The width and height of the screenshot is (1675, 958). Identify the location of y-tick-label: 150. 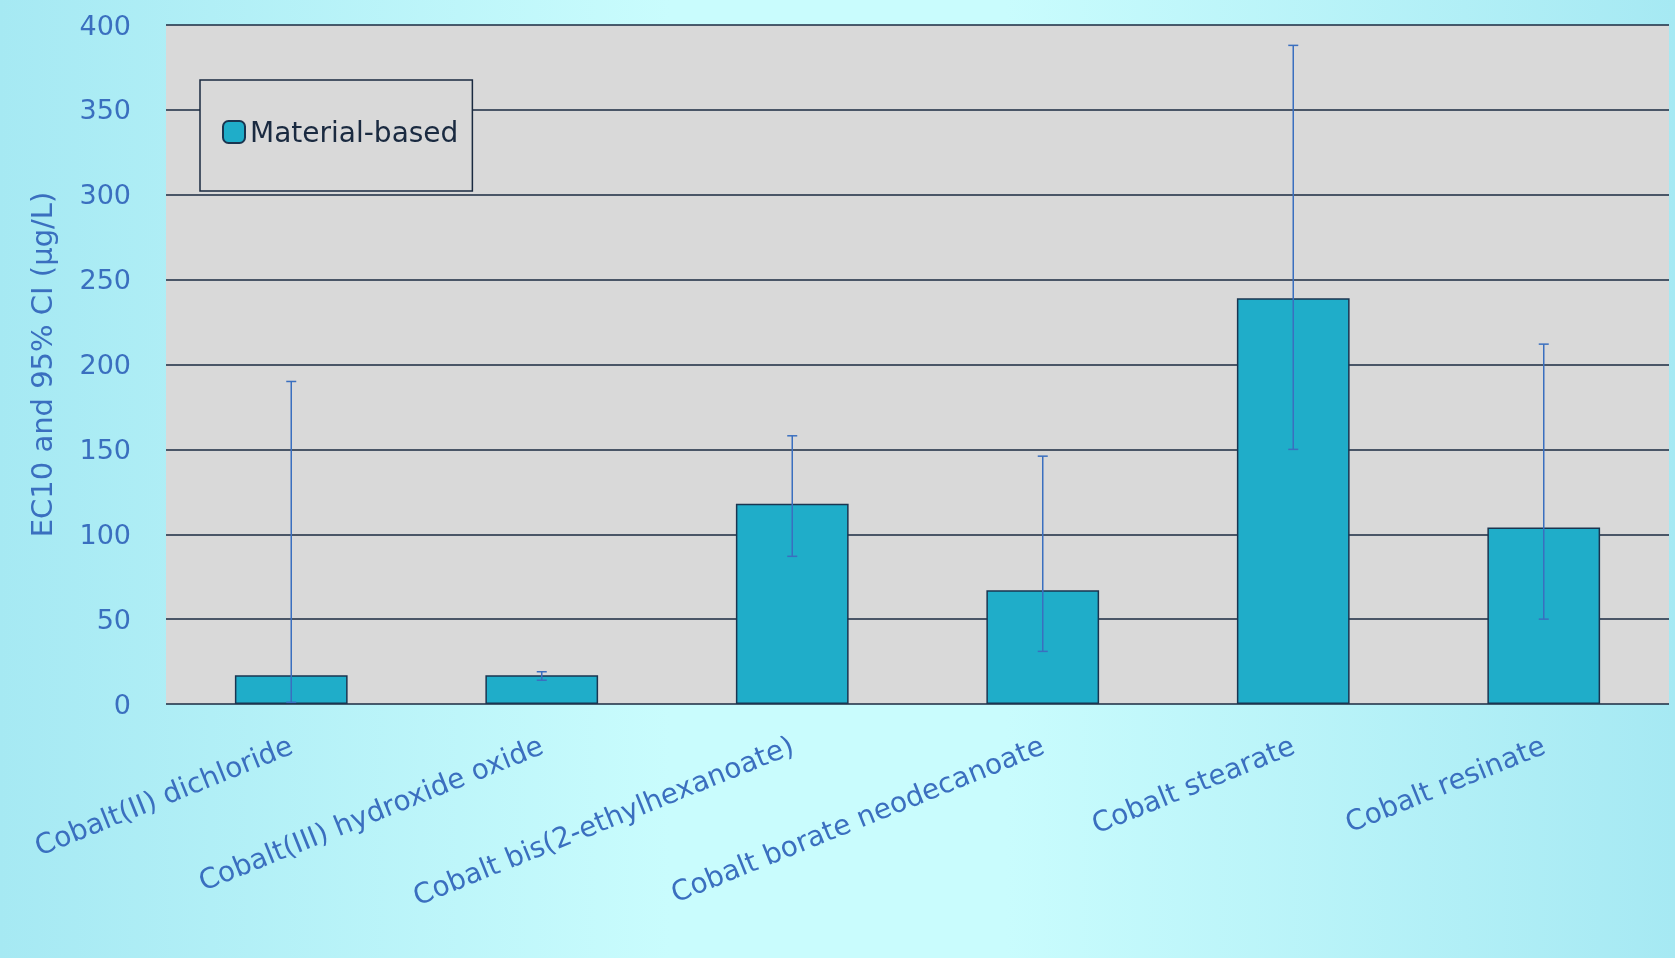
(105, 449).